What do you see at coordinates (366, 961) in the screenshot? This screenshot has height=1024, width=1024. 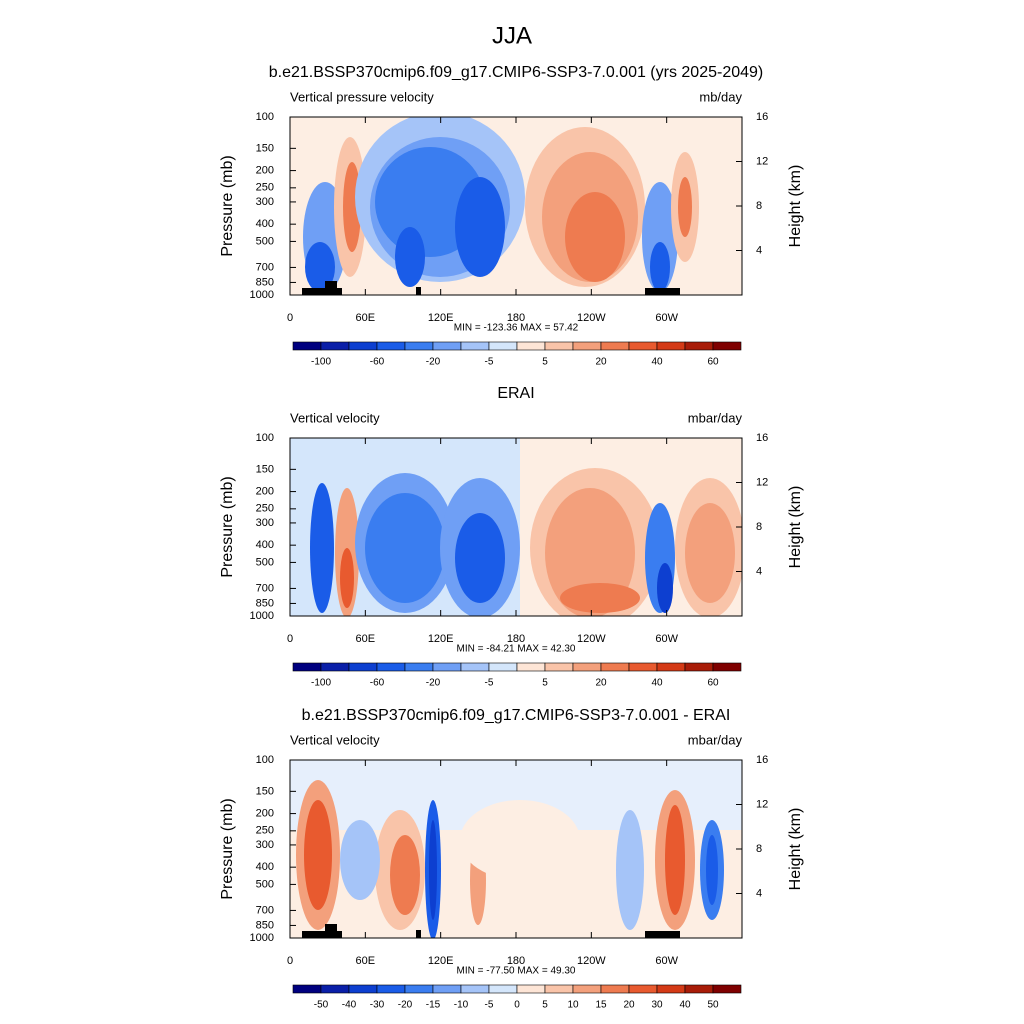 I see `x-tick-label: 60E` at bounding box center [366, 961].